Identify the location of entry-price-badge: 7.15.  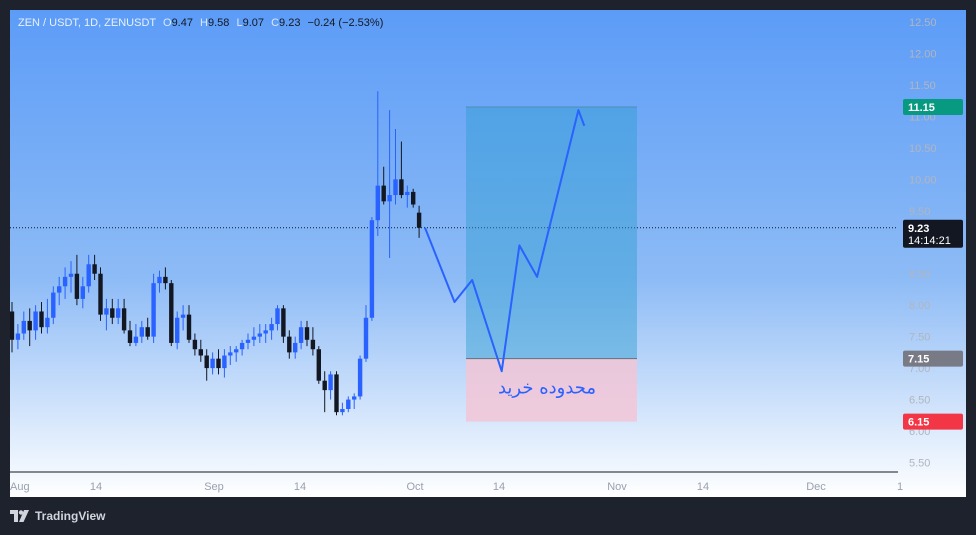
(918, 360).